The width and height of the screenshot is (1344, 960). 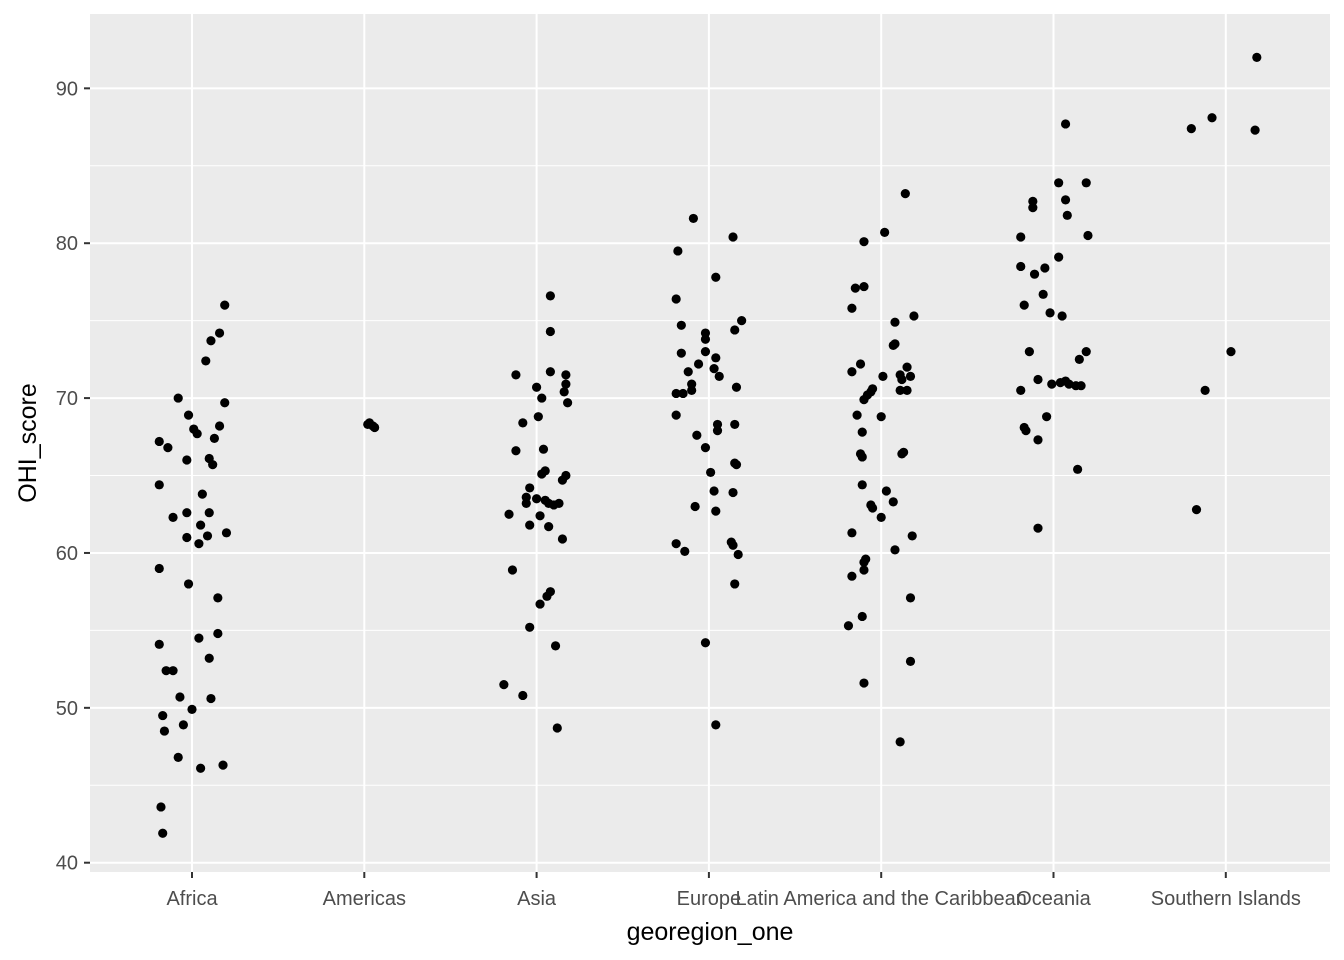 I want to click on y-axis: 40 50 60 70 80 90, so click(x=73, y=476).